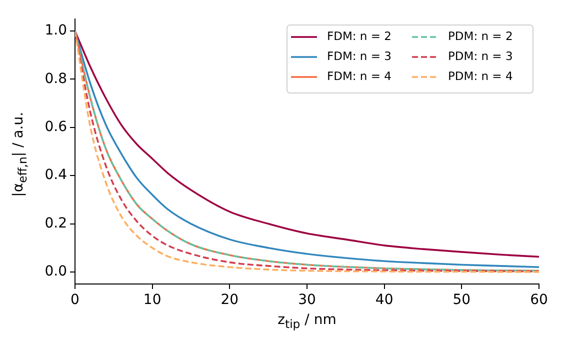 This screenshot has width=566, height=350. What do you see at coordinates (480, 75) in the screenshot?
I see `legend-label: PDM: n = 4` at bounding box center [480, 75].